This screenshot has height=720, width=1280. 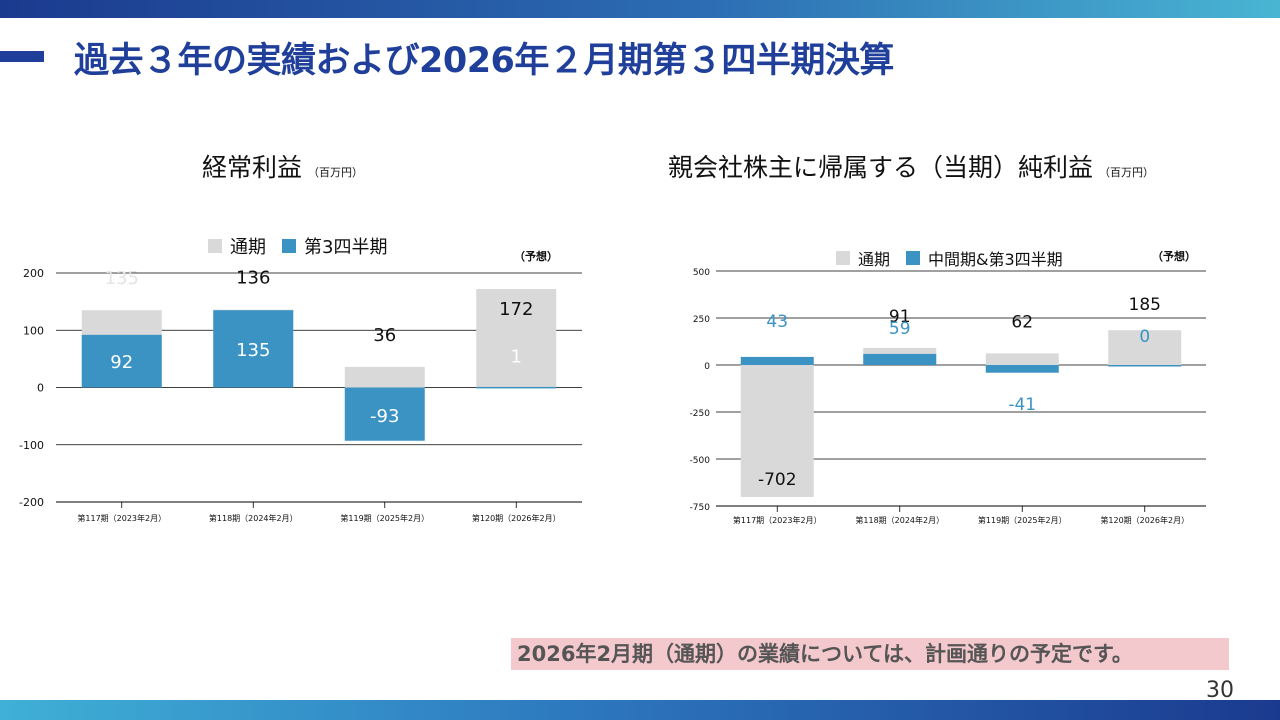 I want to click on page-title: 過去３年の実績および2026年２月期第３四半期決算, so click(x=484, y=61).